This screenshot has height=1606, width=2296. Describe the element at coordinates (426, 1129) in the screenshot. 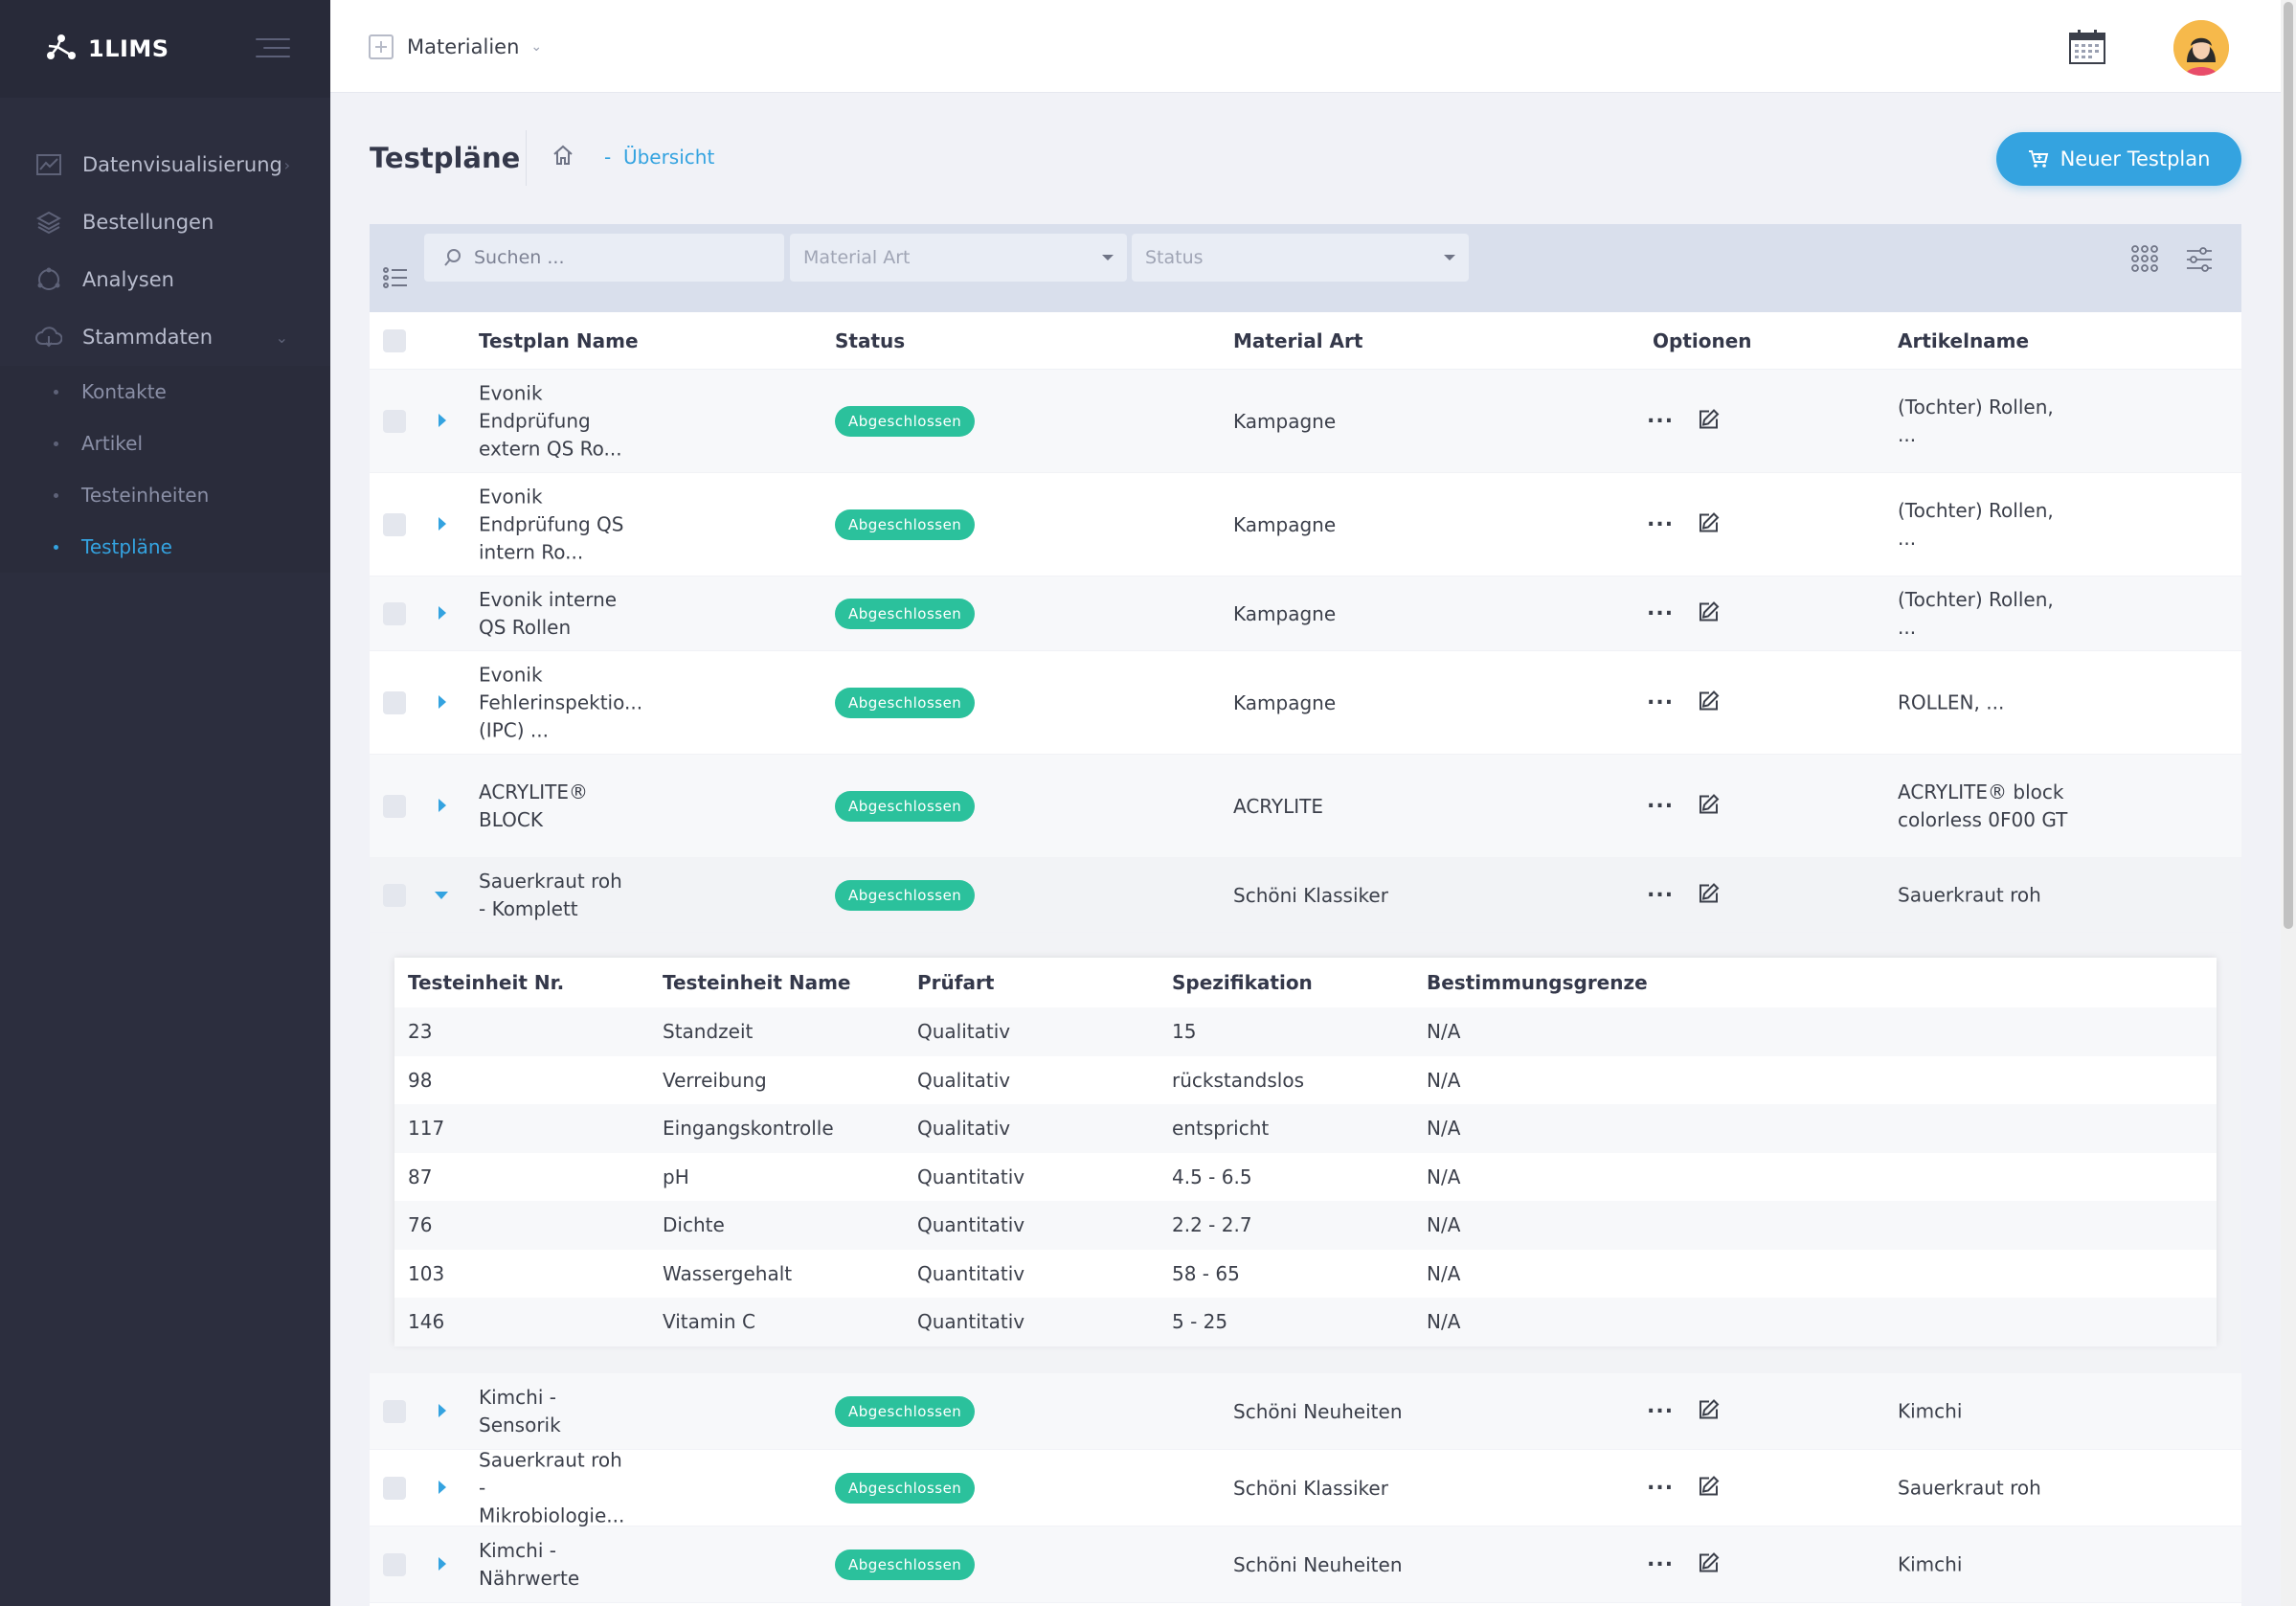

I see `testeinheit-nr: 117` at that location.